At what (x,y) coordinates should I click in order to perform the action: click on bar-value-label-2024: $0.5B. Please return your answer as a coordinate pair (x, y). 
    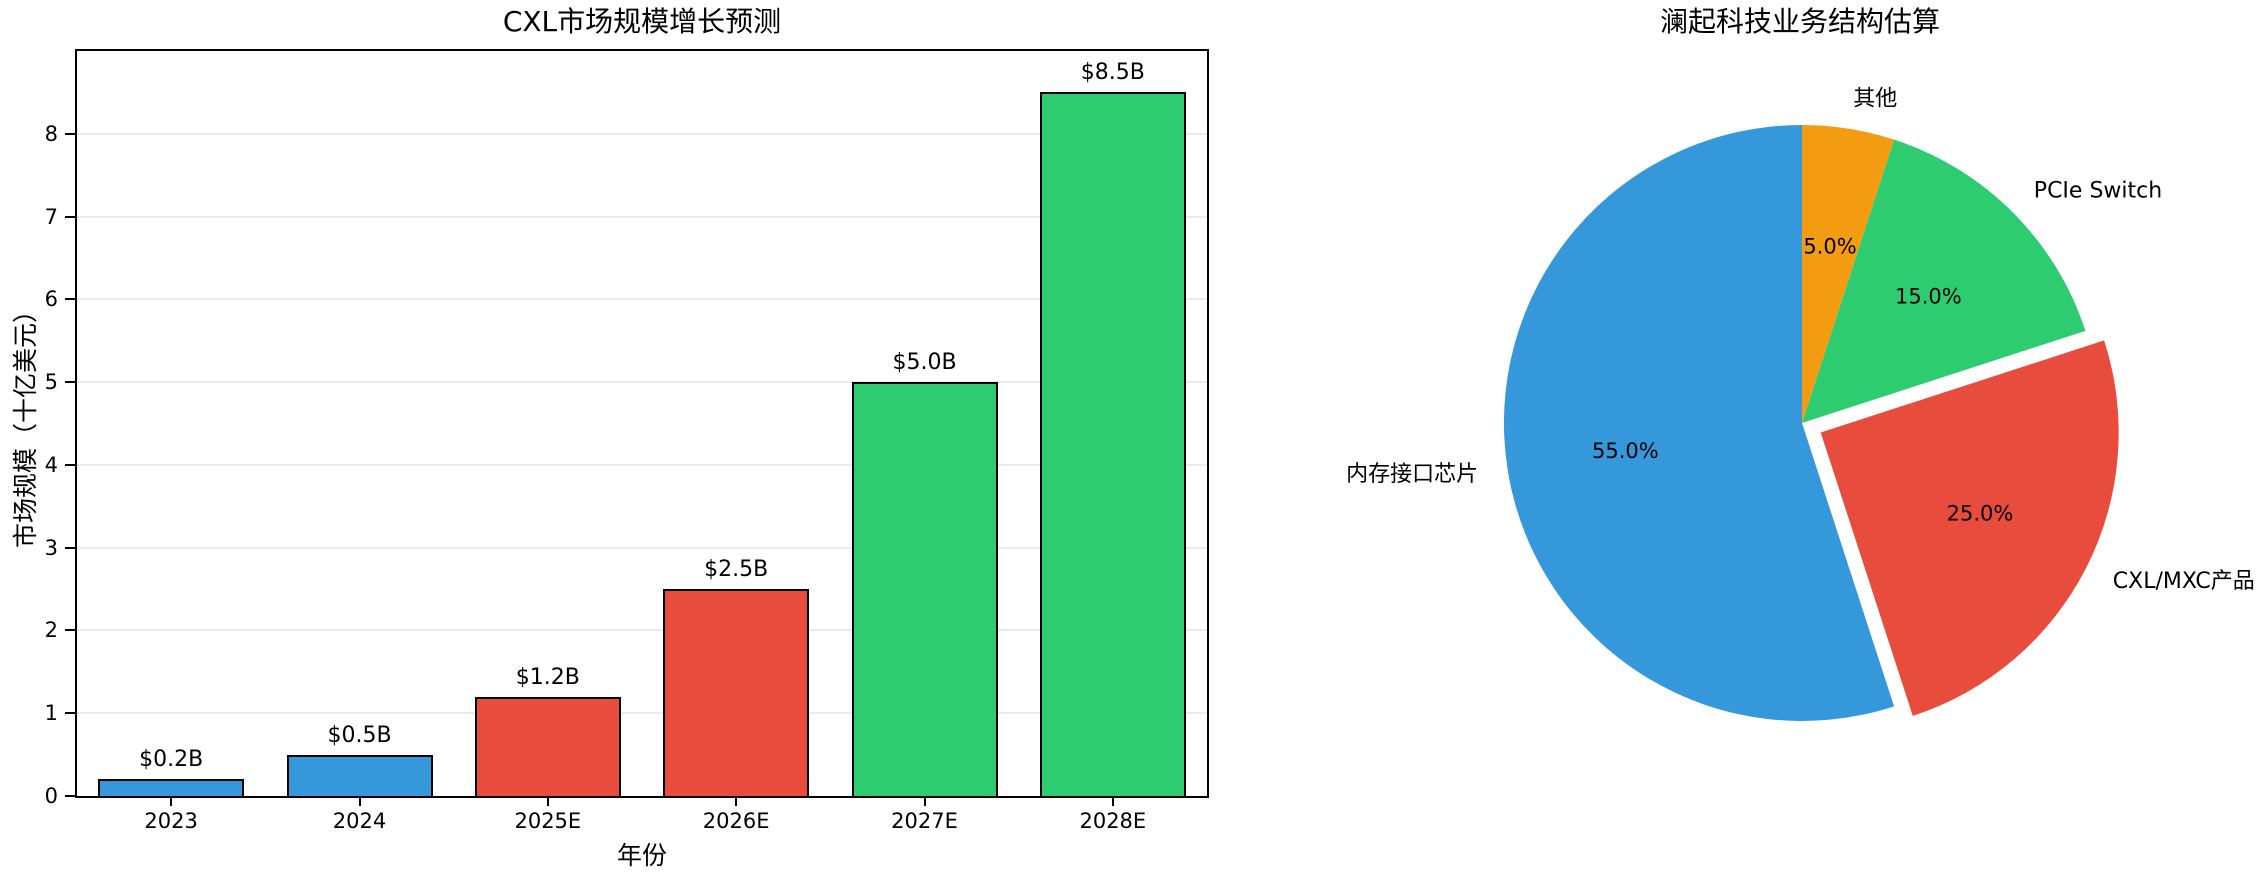
    Looking at the image, I should click on (359, 735).